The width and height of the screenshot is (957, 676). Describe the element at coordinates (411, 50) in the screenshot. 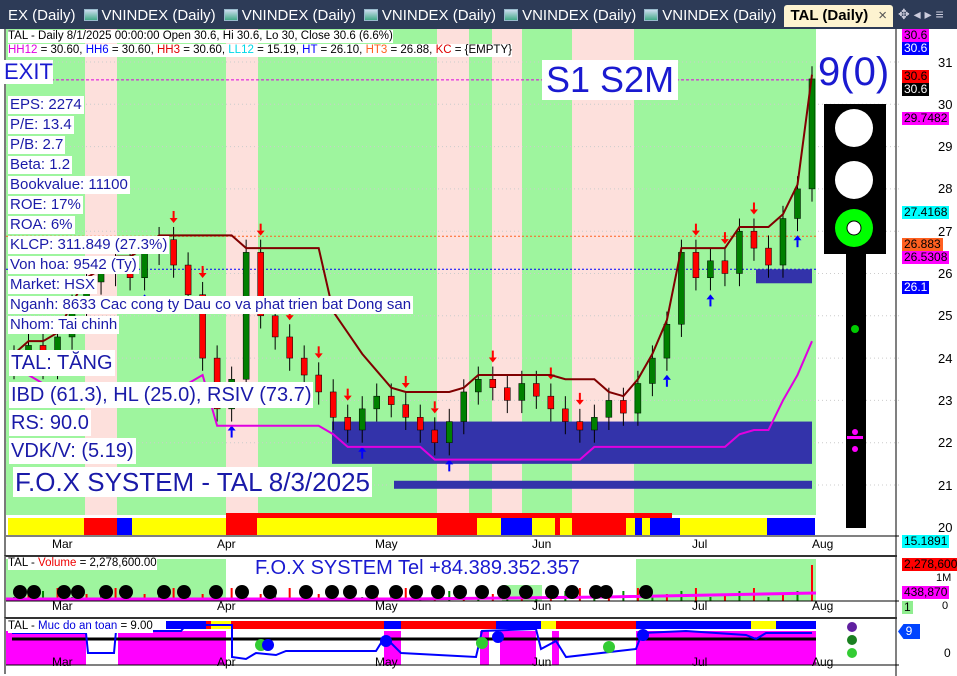

I see `indicator-value: = 26.88,` at that location.